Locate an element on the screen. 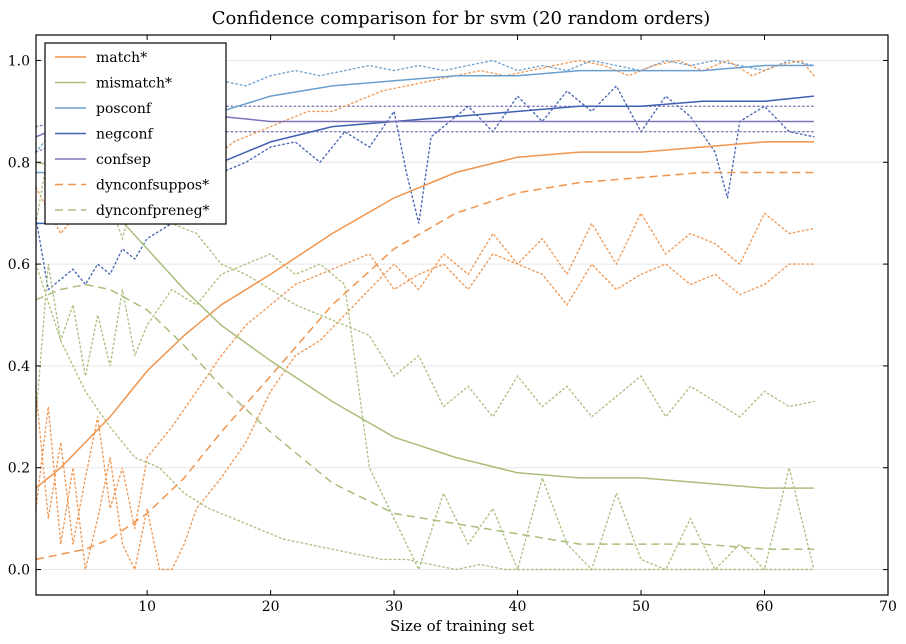 Image resolution: width=906 pixels, height=644 pixels. x-tick-label: 70 is located at coordinates (888, 607).